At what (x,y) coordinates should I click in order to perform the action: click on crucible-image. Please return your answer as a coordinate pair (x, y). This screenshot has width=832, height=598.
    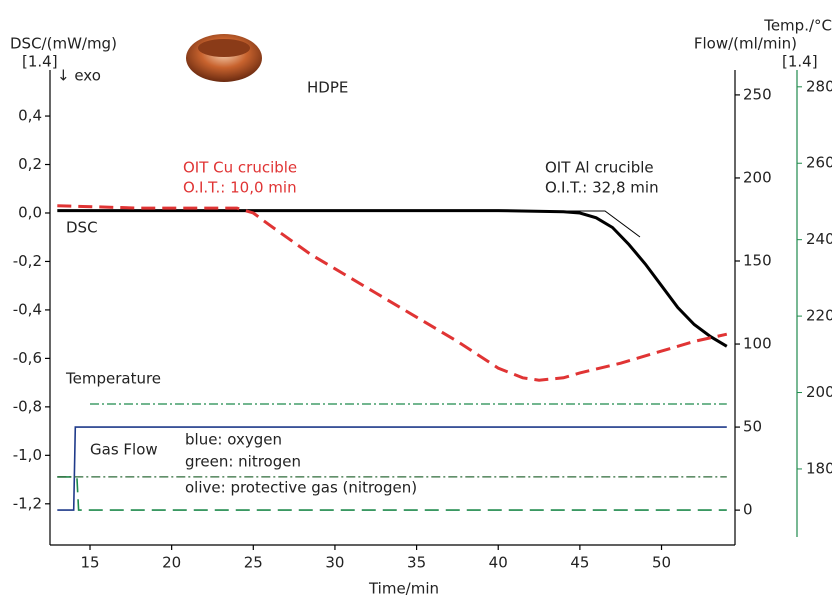
    Looking at the image, I should click on (224, 58).